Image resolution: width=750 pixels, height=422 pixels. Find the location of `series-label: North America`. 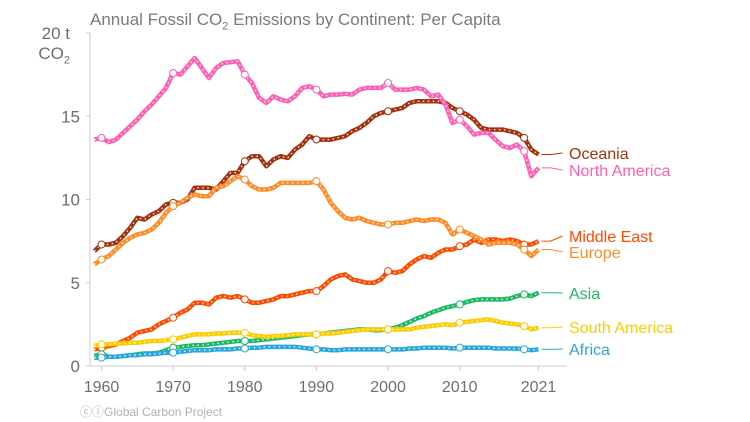

series-label: North America is located at coordinates (619, 171).